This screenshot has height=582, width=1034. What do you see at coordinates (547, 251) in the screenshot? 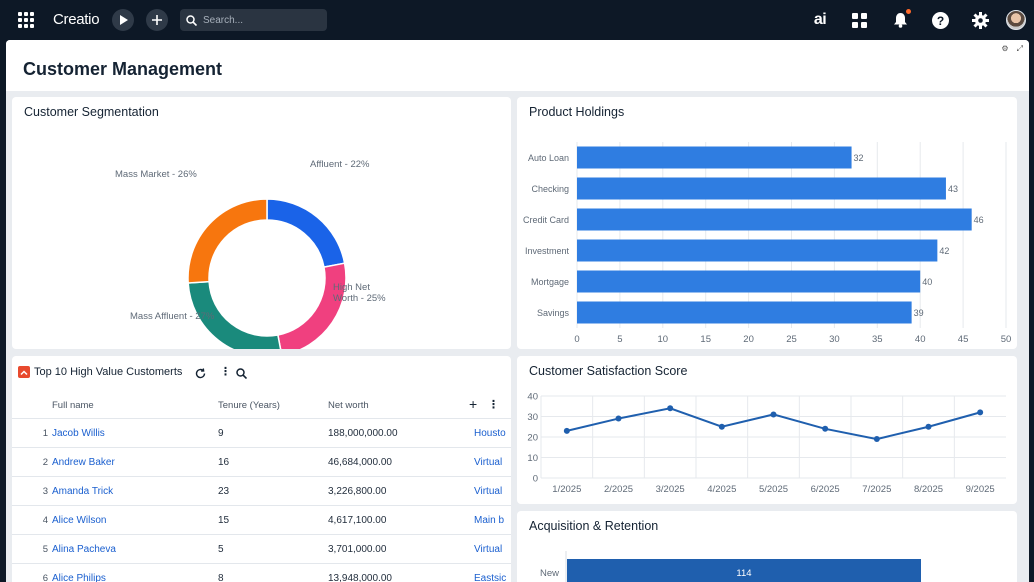
I see `category-label: Investment` at bounding box center [547, 251].